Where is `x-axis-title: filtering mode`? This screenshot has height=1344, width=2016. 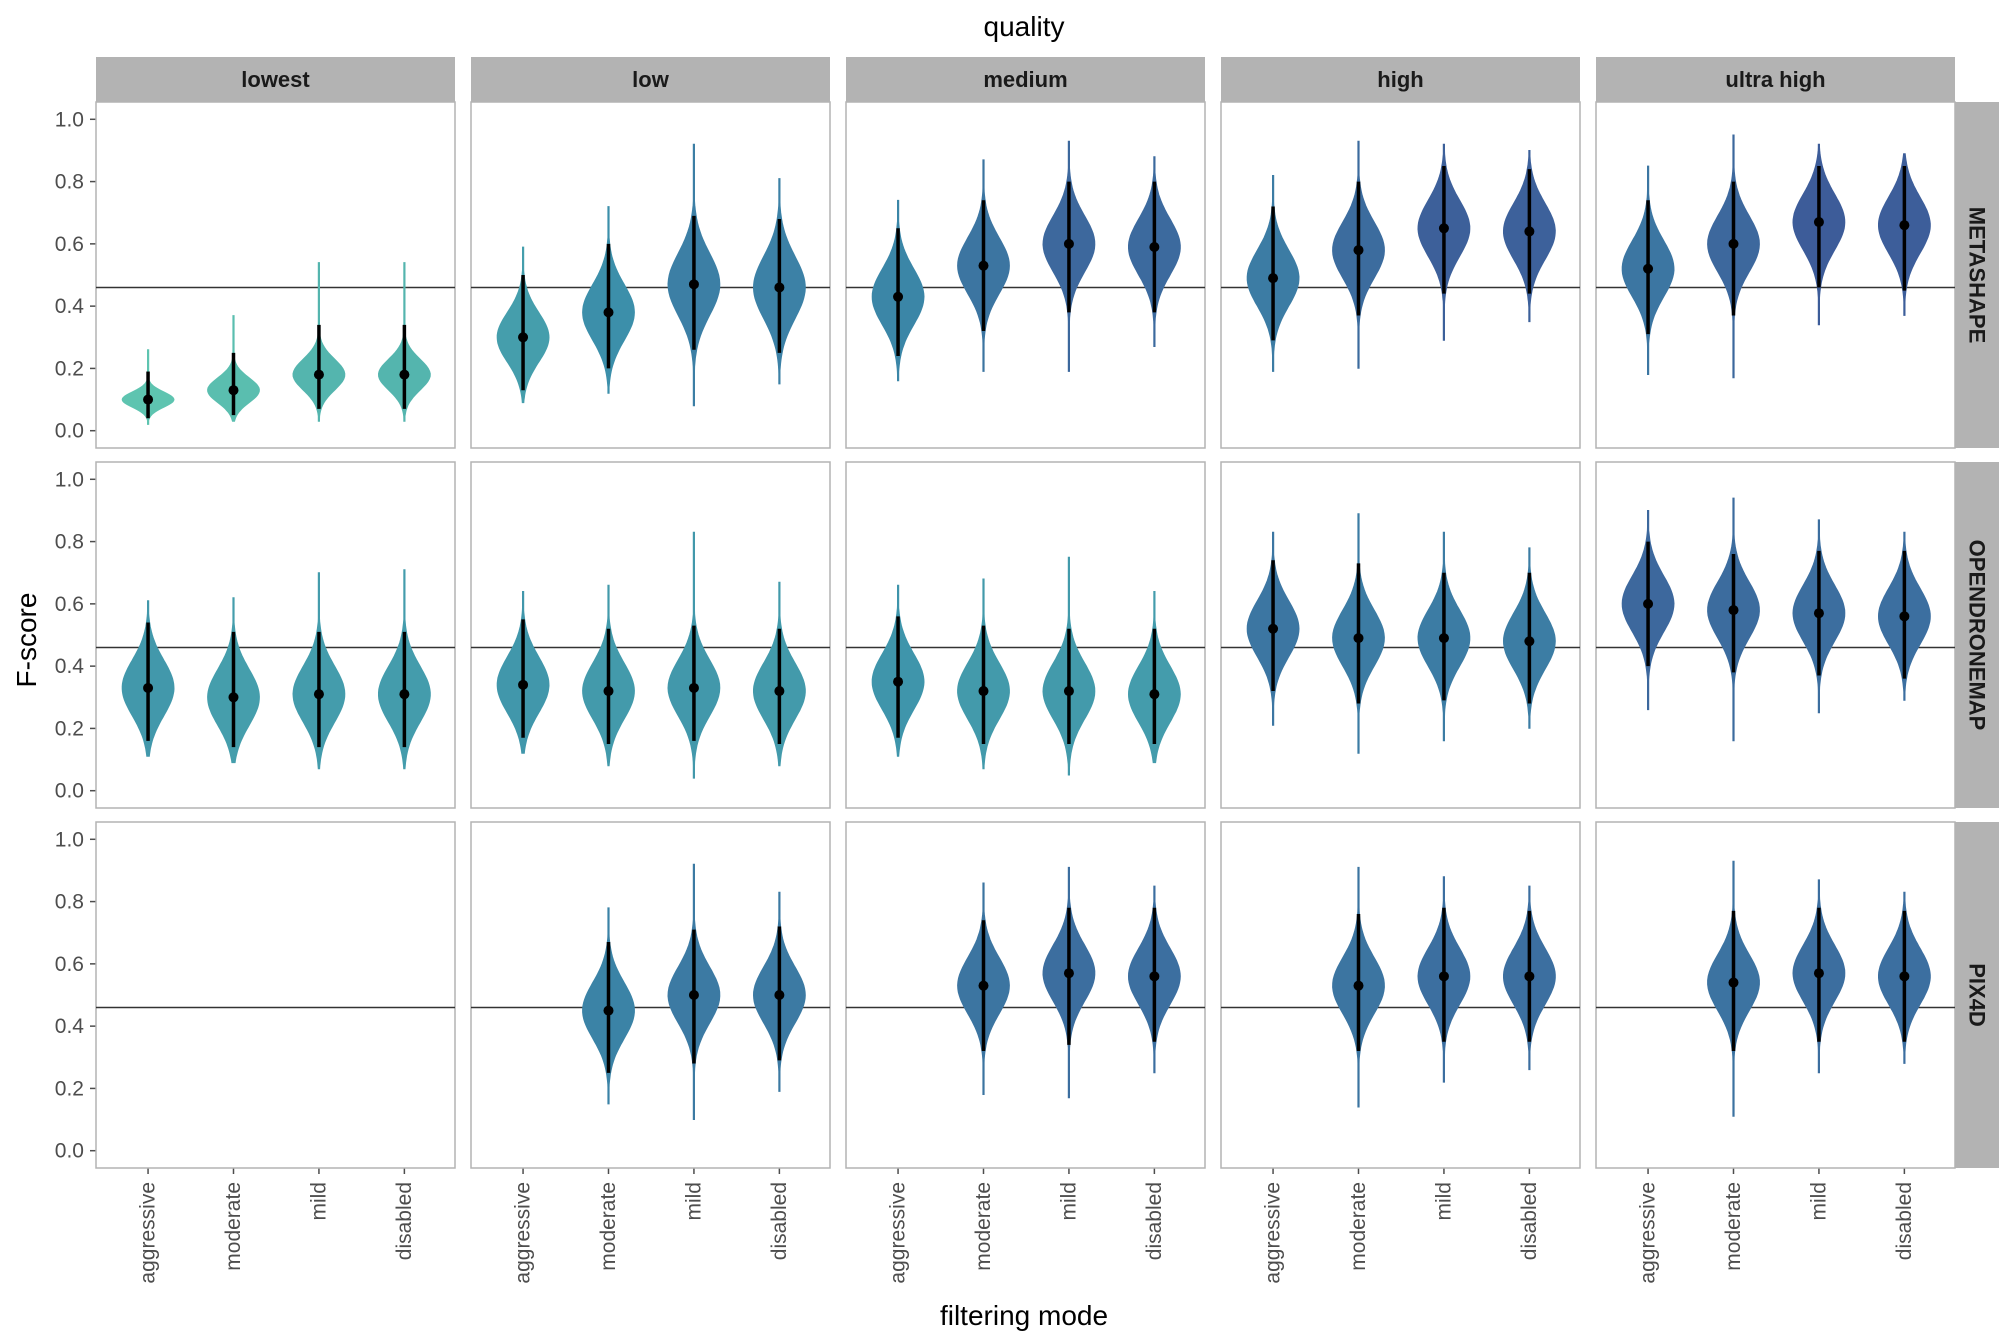
x-axis-title: filtering mode is located at coordinates (1024, 1315).